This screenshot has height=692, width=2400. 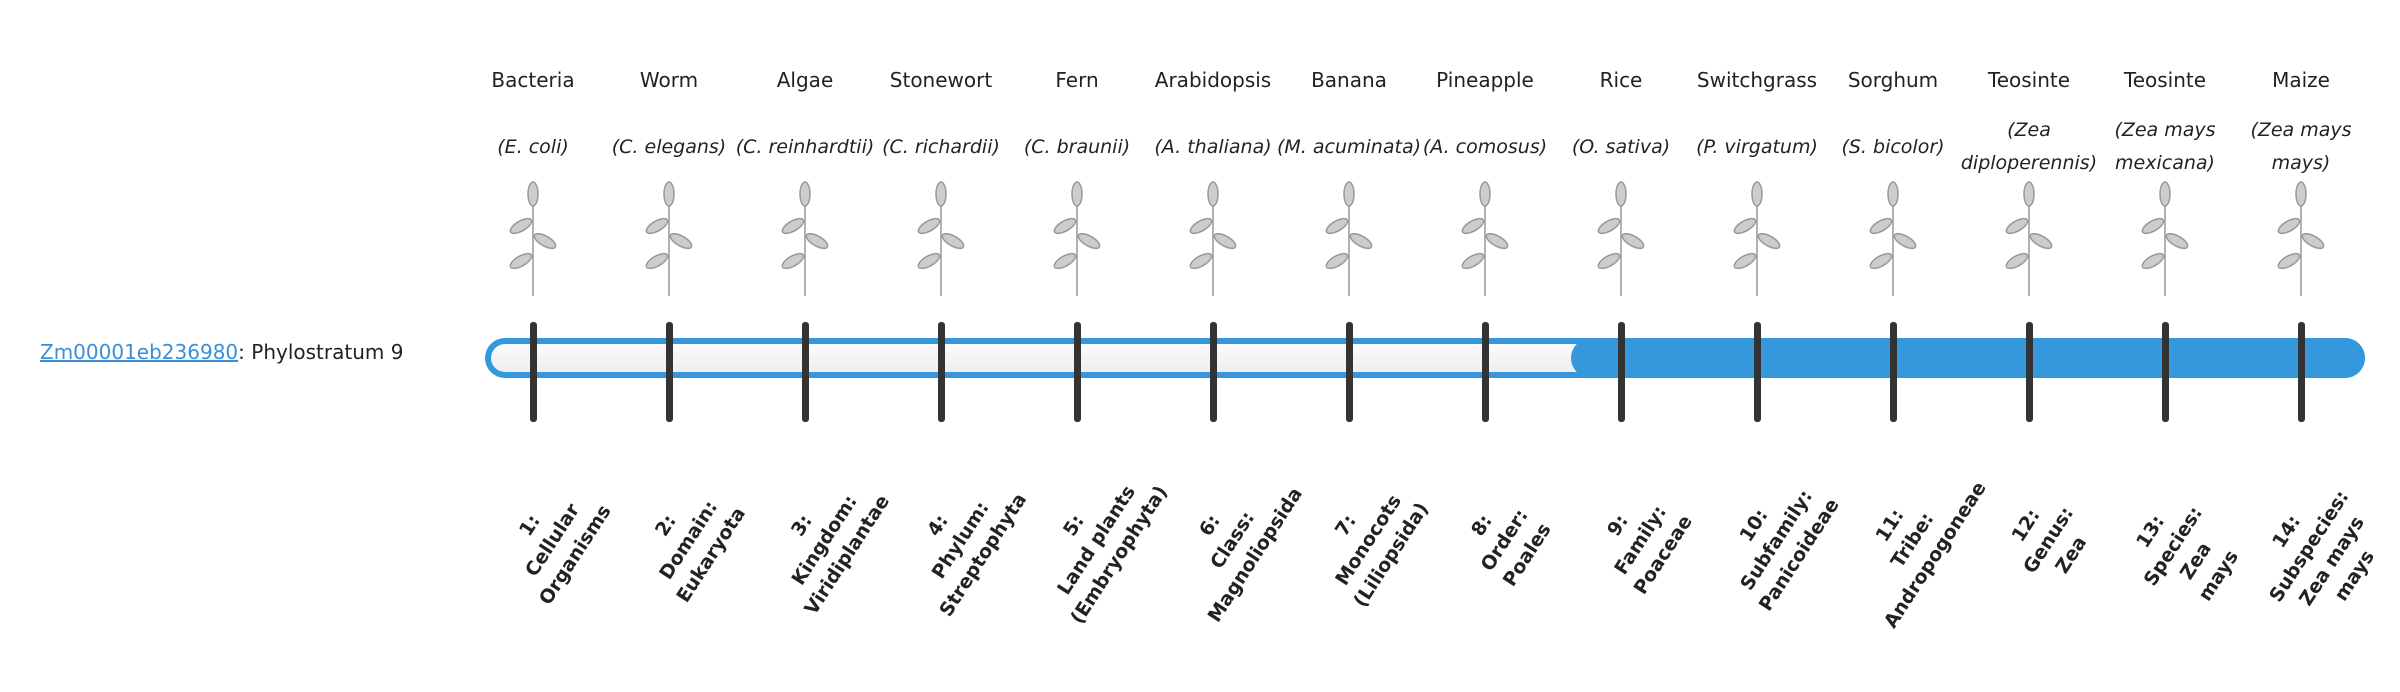 I want to click on pineapple-illustration, so click(x=1485, y=238).